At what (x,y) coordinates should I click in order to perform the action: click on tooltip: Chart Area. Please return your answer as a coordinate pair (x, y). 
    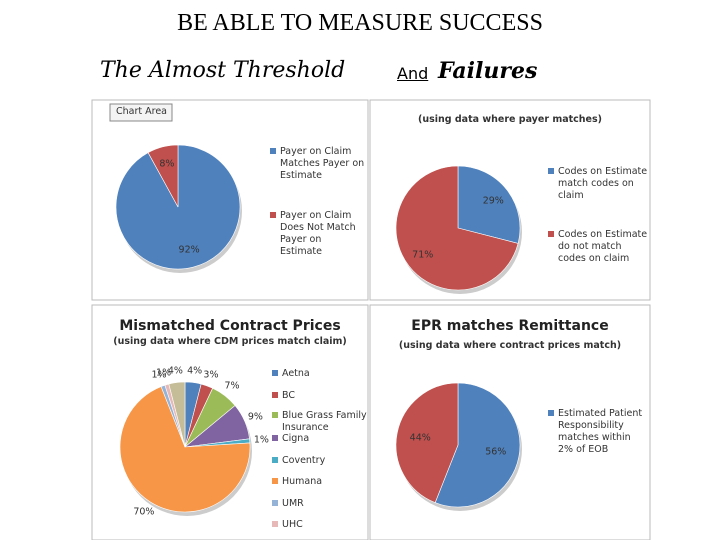
    Looking at the image, I should click on (141, 111).